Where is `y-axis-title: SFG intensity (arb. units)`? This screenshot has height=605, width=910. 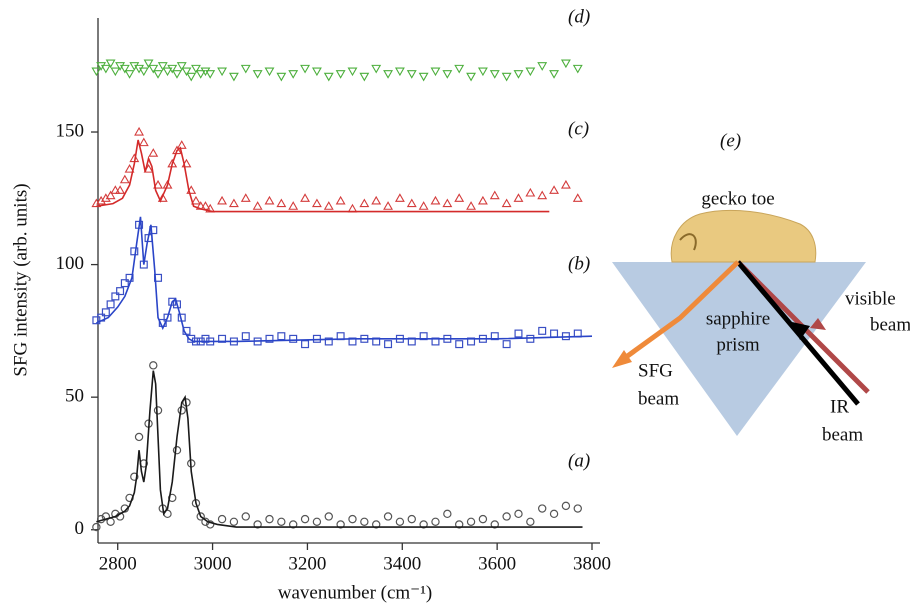
y-axis-title: SFG intensity (arb. units) is located at coordinates (20, 279).